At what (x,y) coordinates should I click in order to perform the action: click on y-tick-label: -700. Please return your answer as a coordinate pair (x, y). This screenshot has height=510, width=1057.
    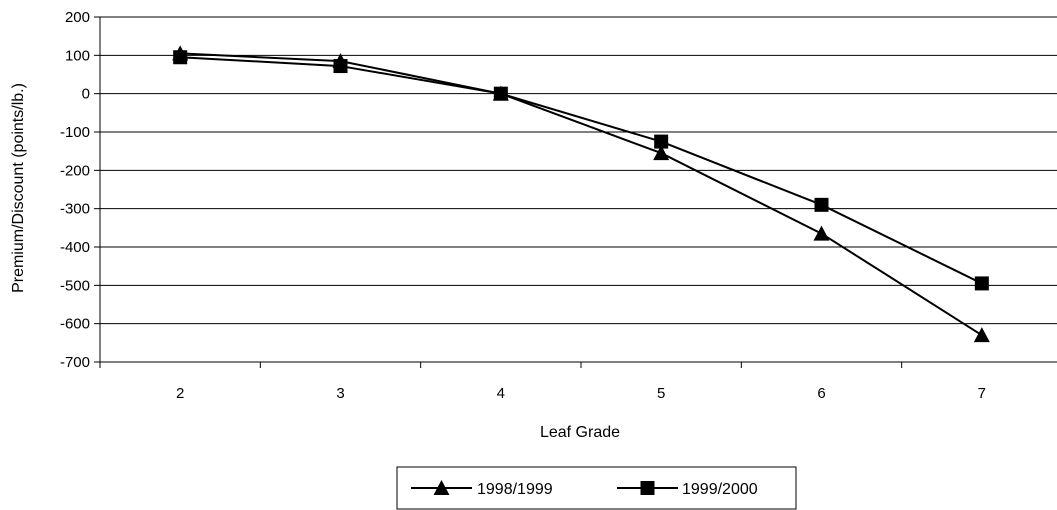
    Looking at the image, I should click on (75, 362).